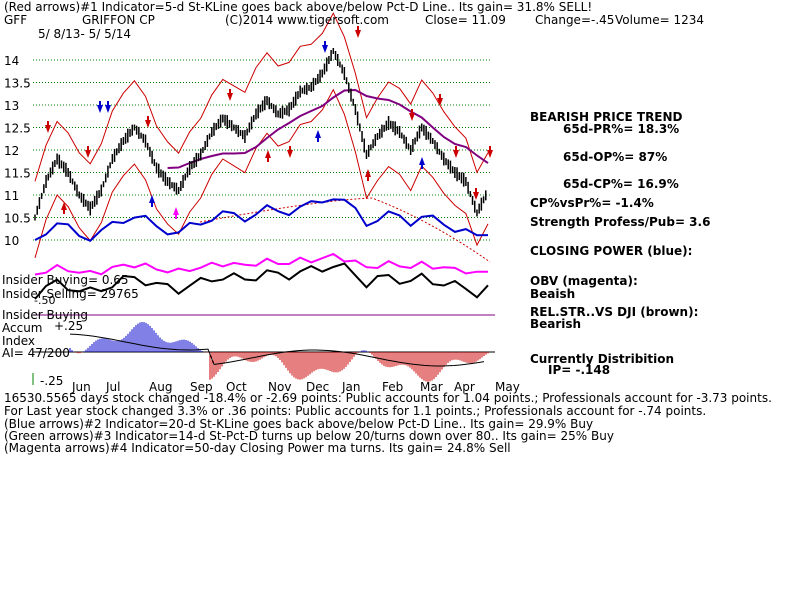 The image size is (800, 600). I want to click on month-label: May, so click(507, 387).